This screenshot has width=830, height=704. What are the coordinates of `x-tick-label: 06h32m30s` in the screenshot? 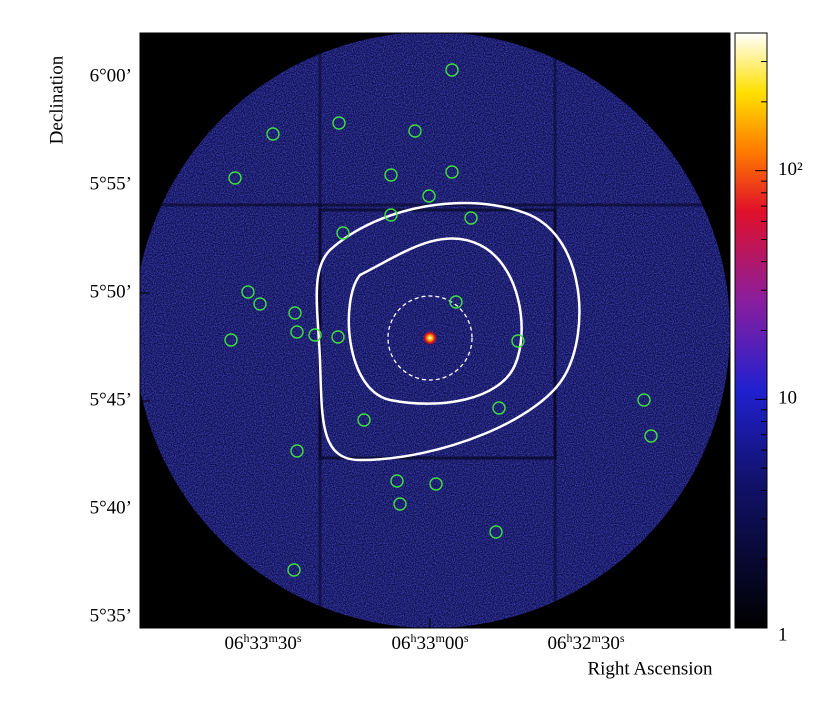 It's located at (585, 643).